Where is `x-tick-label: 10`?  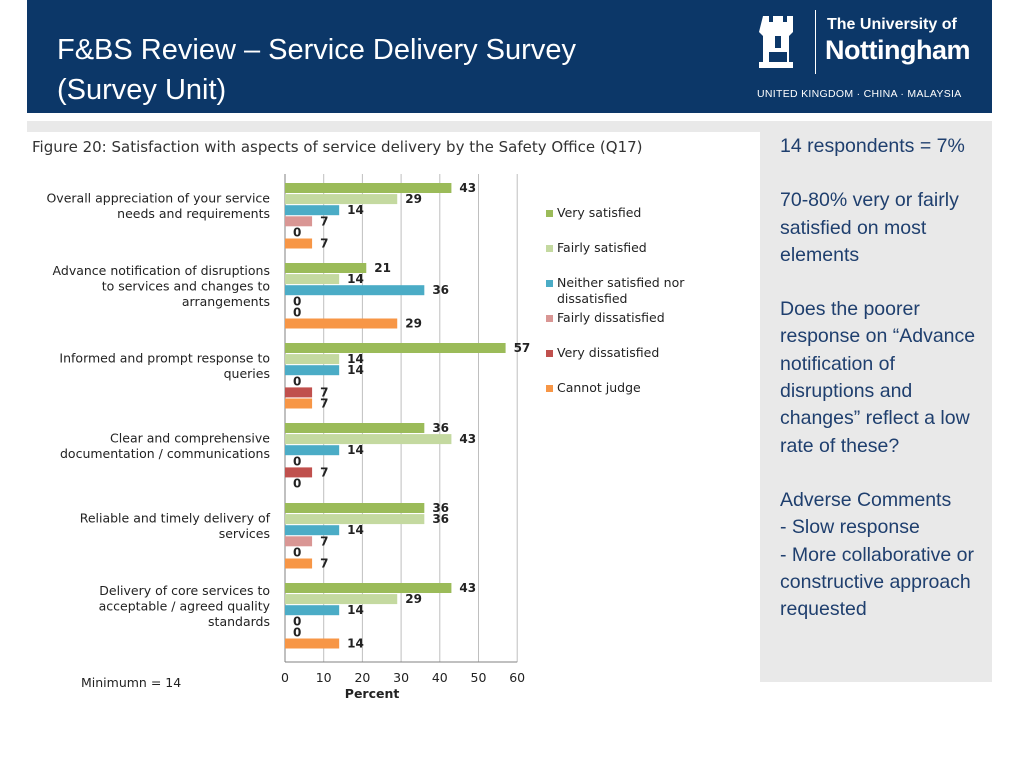
x-tick-label: 10 is located at coordinates (324, 677).